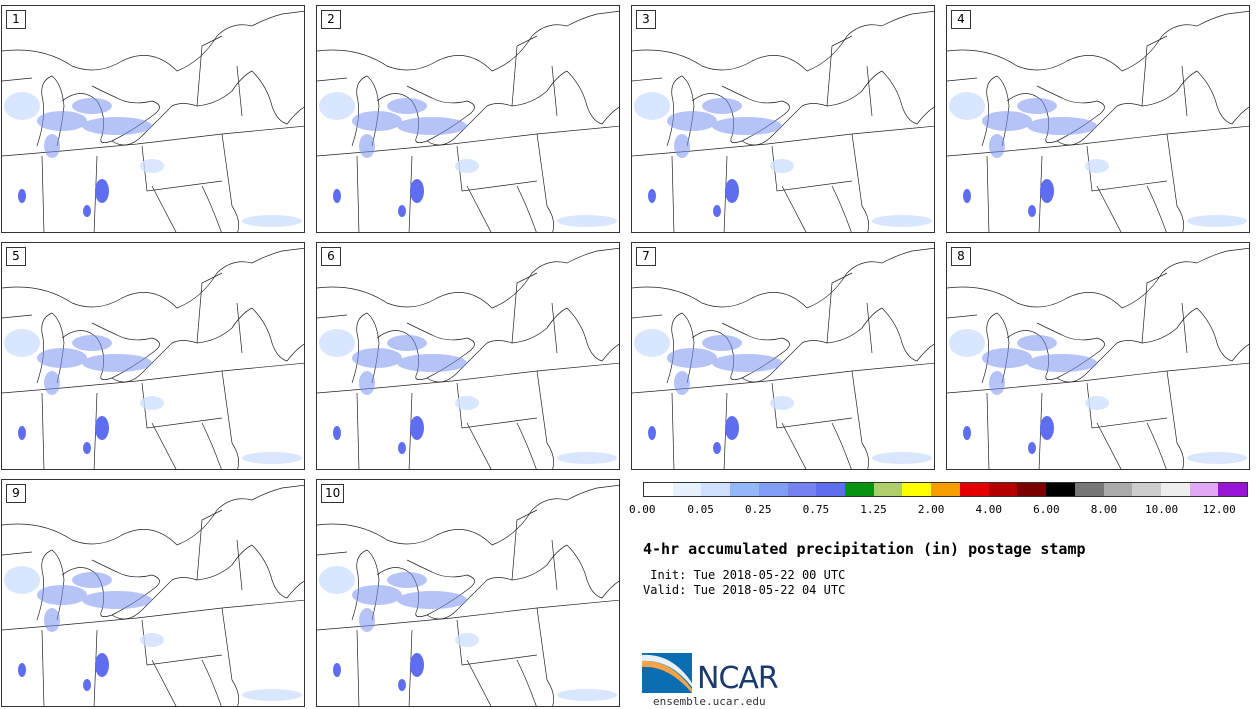 The width and height of the screenshot is (1260, 709). I want to click on colorbar-tick-label: 2.00, so click(931, 509).